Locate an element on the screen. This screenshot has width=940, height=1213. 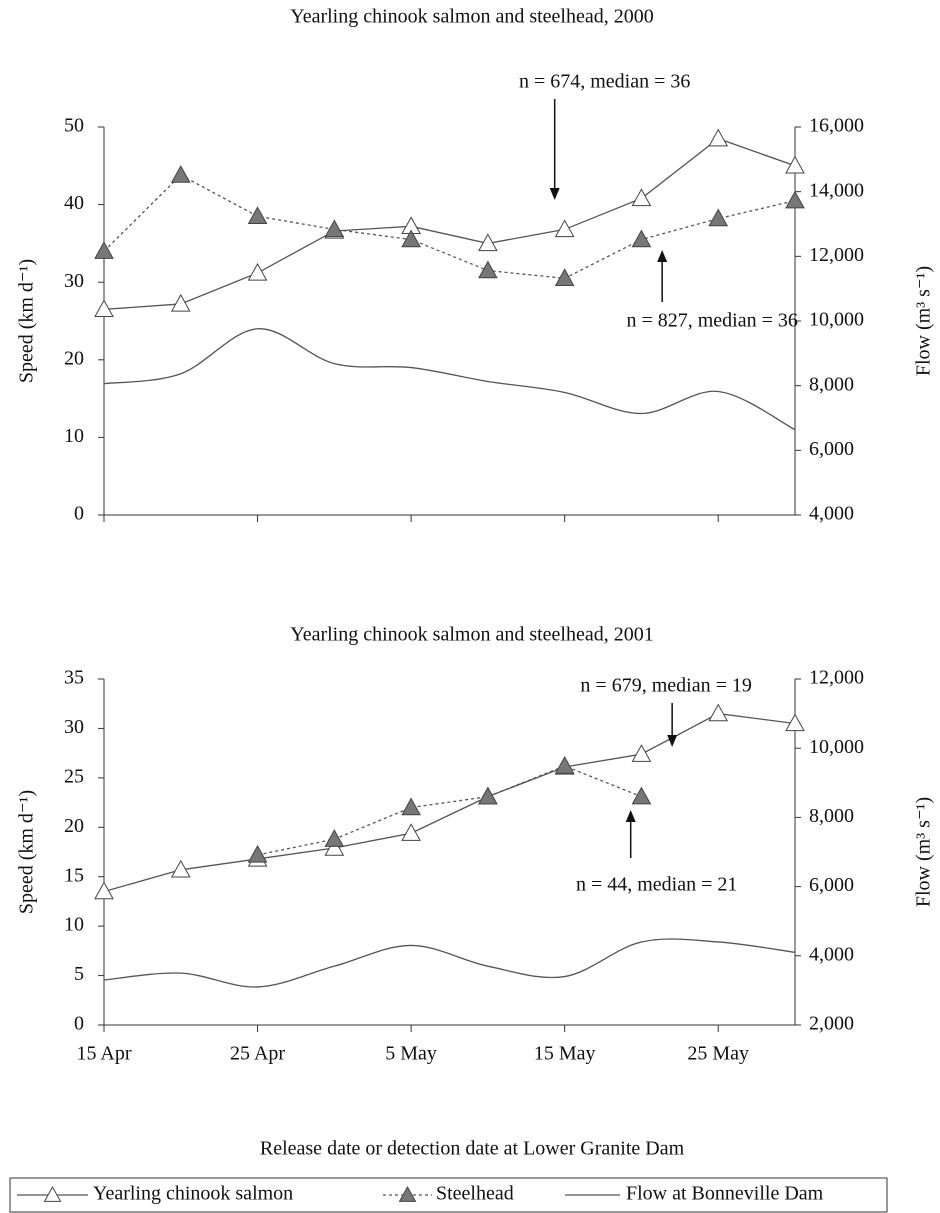
x-tick-label: 15 May is located at coordinates (565, 1054).